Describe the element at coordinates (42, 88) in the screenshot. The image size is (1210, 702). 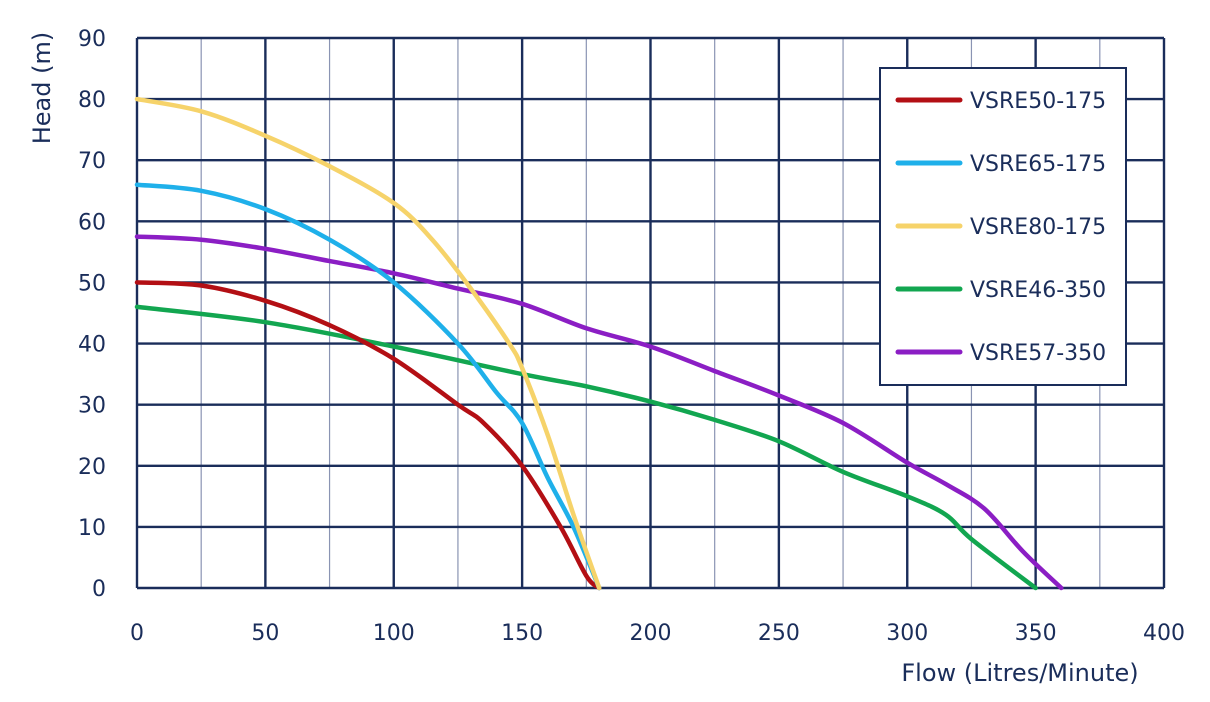
I see `y-axis-label: Head (m)` at that location.